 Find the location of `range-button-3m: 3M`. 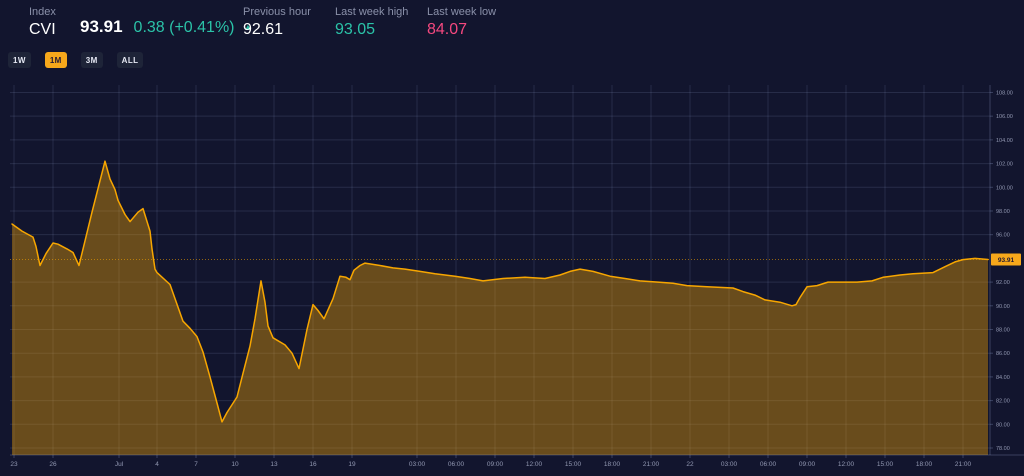

range-button-3m: 3M is located at coordinates (91, 60).